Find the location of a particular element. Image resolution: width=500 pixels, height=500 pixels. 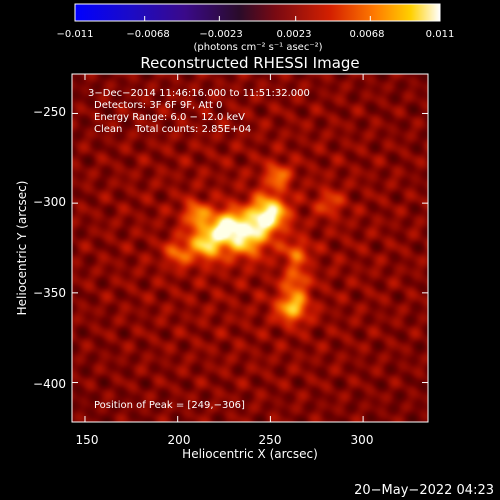

annotation-detectors: Detectors: 3F 6F 9F, Att 0 is located at coordinates (158, 105).